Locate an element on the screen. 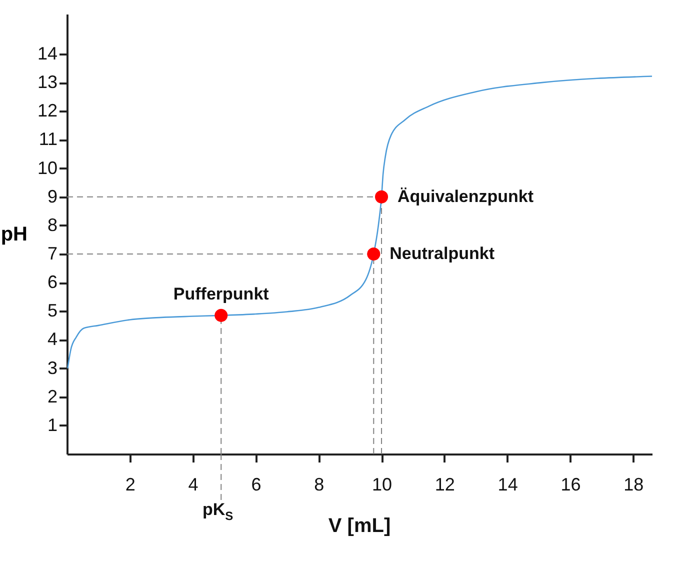 The width and height of the screenshot is (691, 577). x-tick-label: 4 is located at coordinates (193, 484).